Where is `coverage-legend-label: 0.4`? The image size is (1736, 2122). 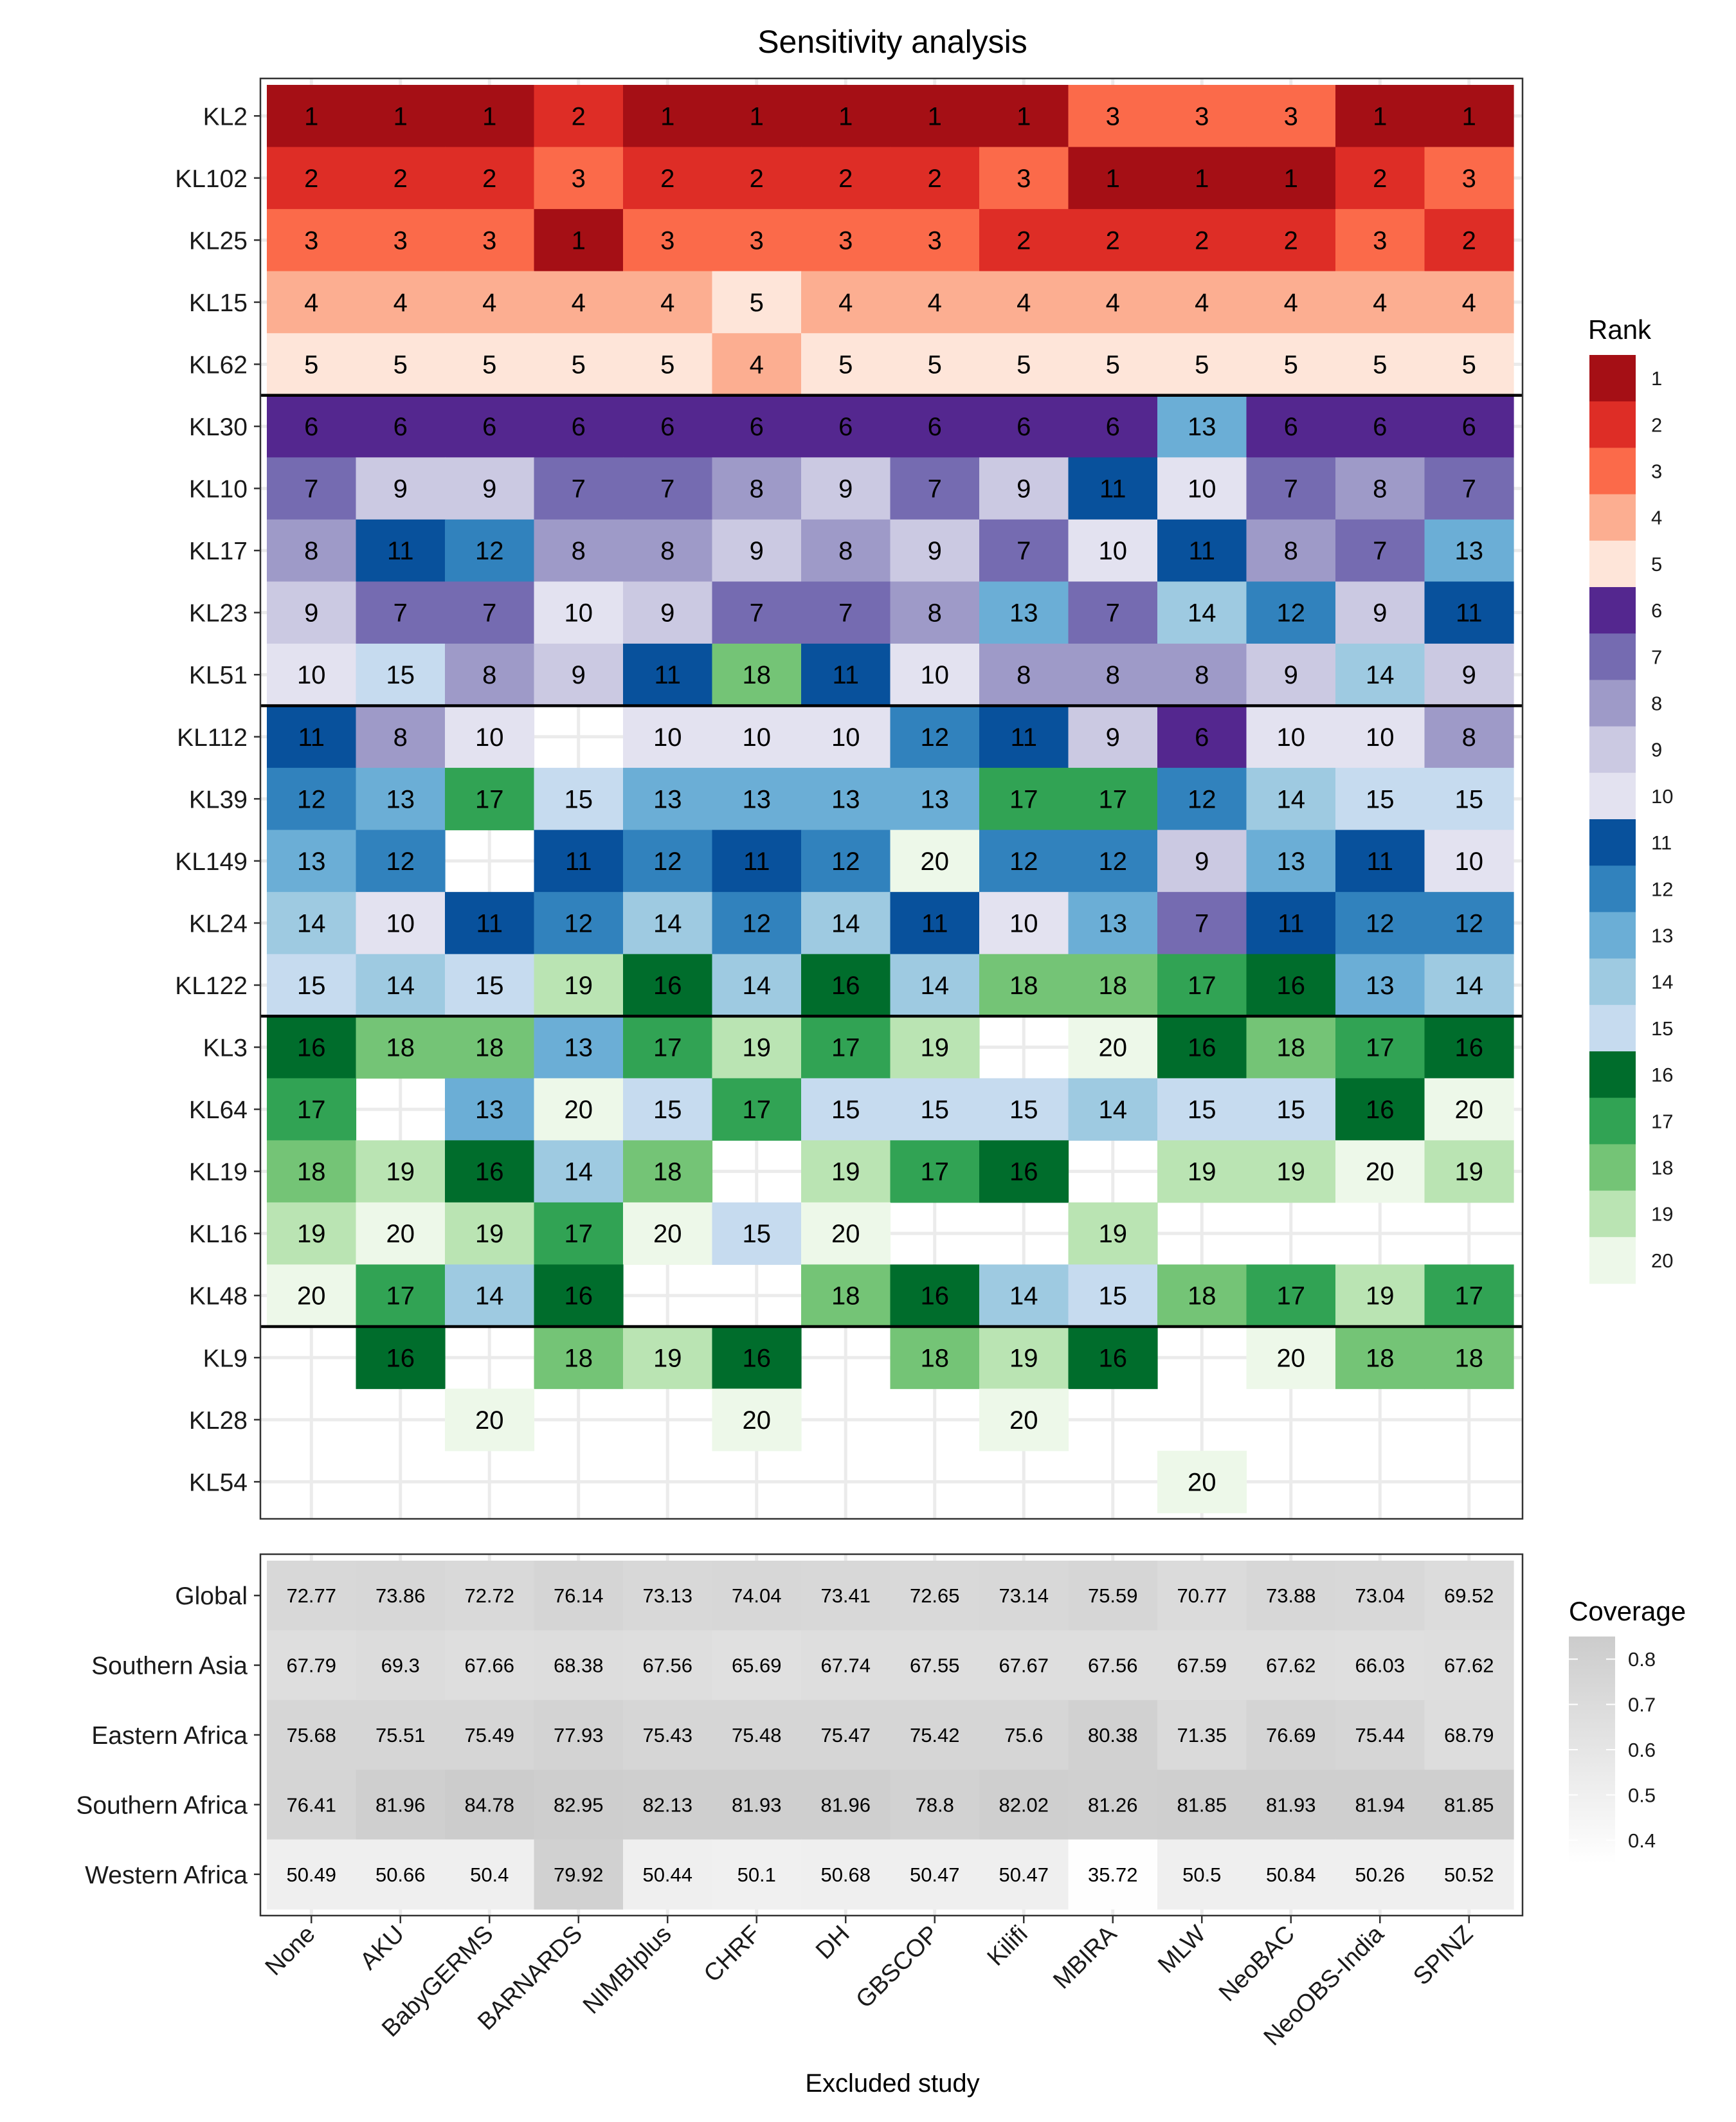 coverage-legend-label: 0.4 is located at coordinates (1642, 1840).